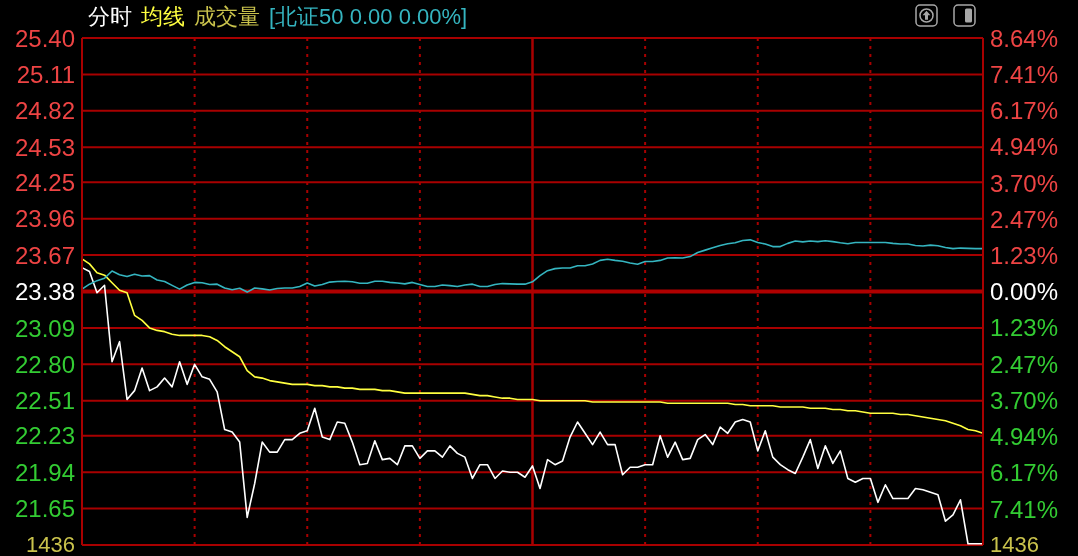 This screenshot has width=1078, height=556. I want to click on y-tick-label: 24.53, so click(44, 147).